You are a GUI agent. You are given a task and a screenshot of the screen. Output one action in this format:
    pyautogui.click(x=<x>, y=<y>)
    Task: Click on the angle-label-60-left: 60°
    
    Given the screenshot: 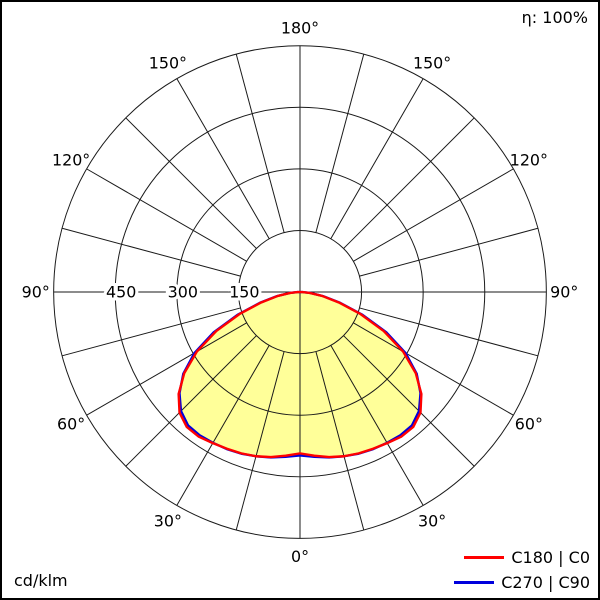 What is the action you would take?
    pyautogui.click(x=71, y=424)
    